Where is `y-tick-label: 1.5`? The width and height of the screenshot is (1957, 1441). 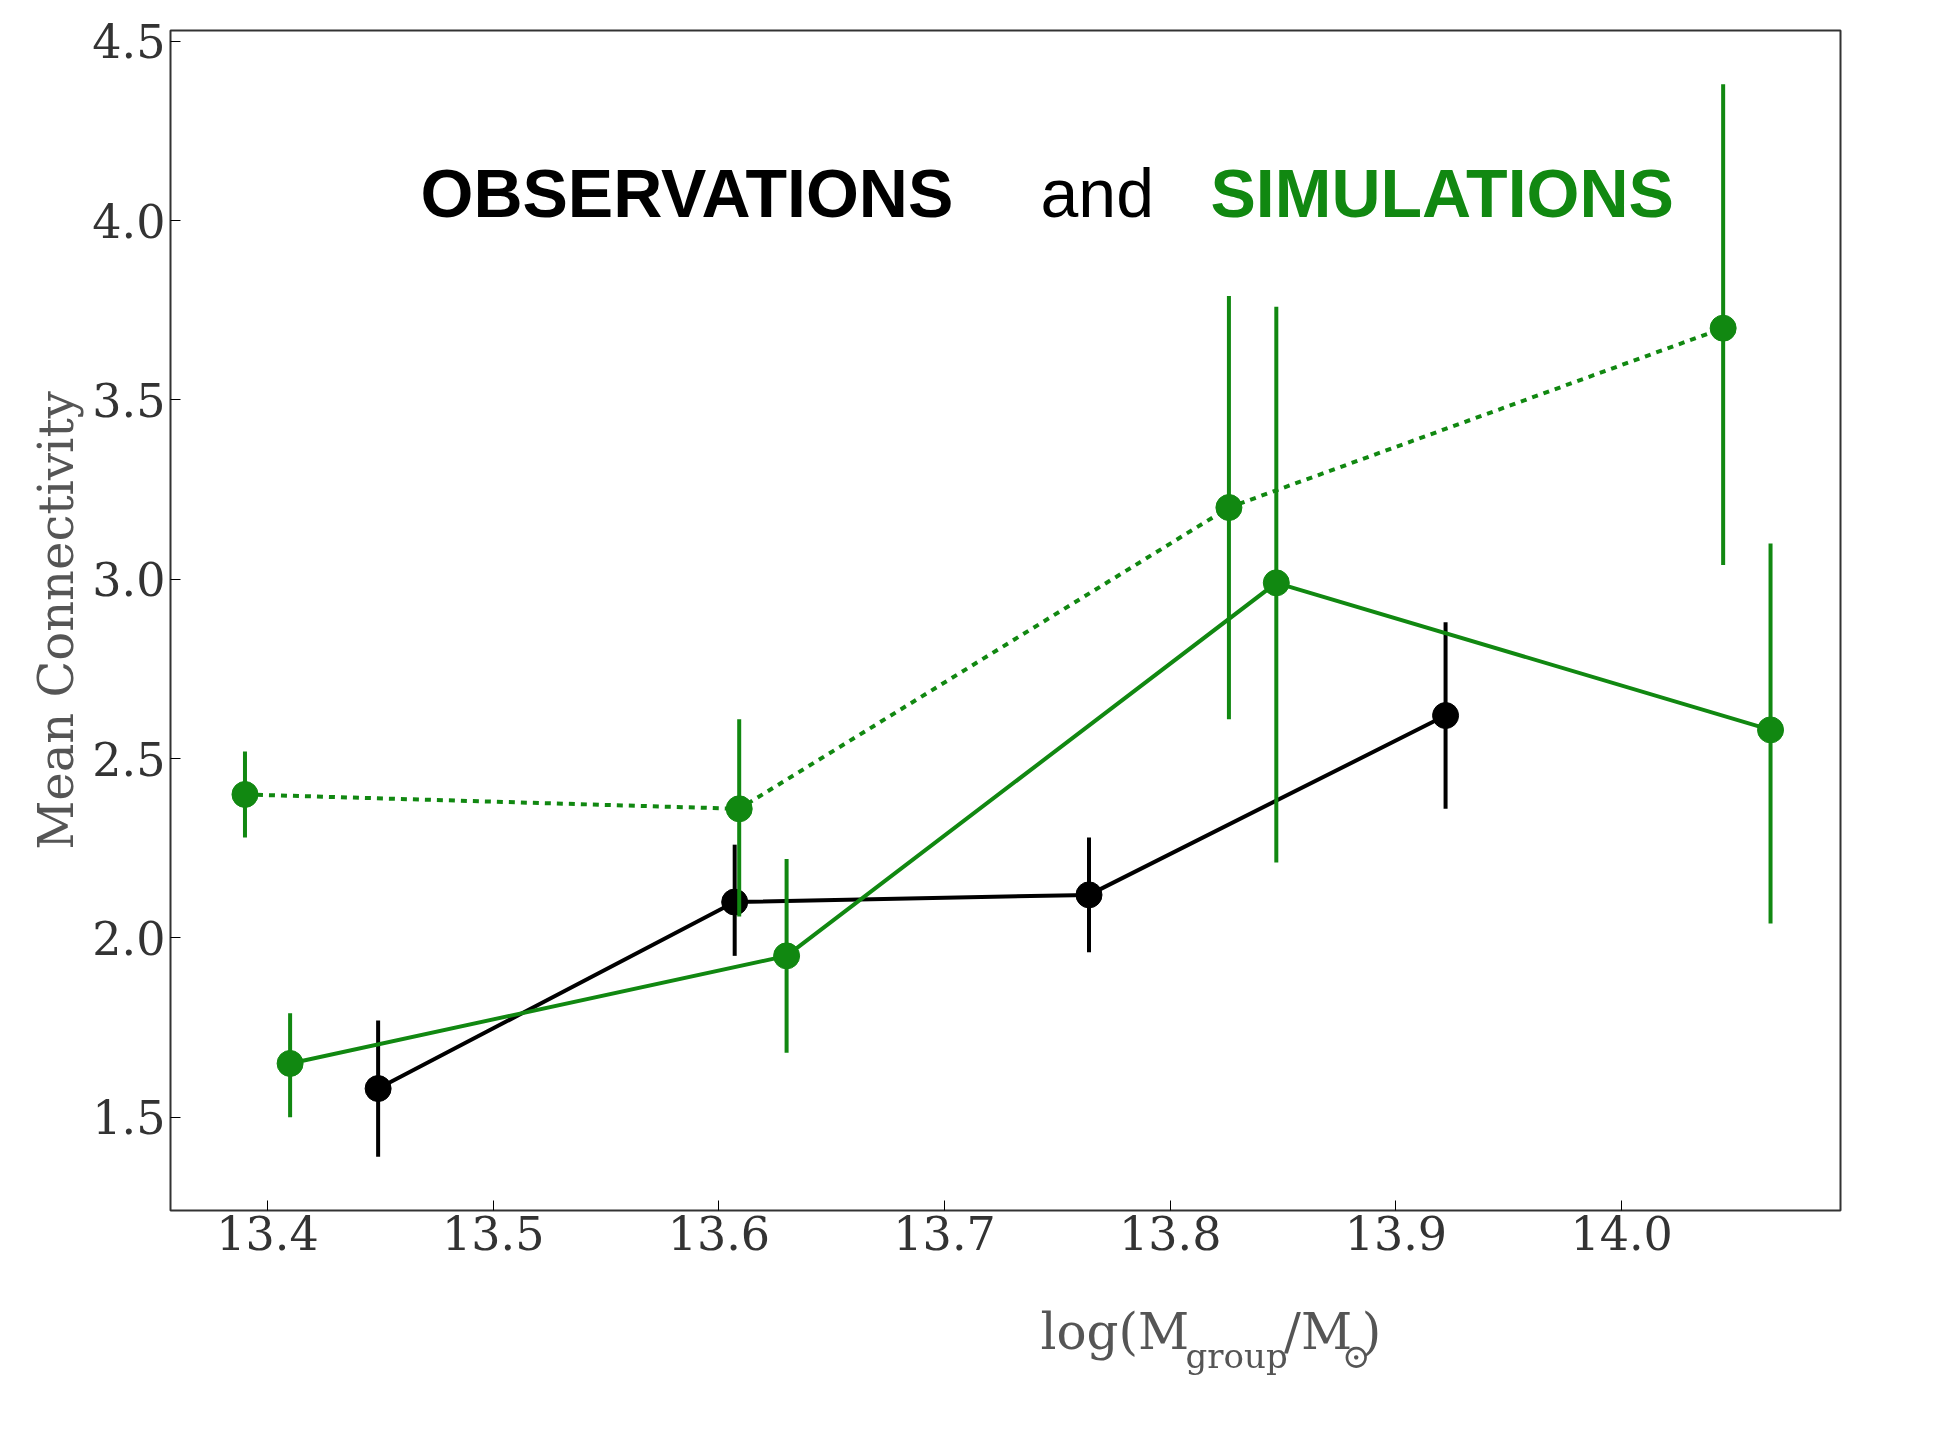
y-tick-label: 1.5 is located at coordinates (129, 1118).